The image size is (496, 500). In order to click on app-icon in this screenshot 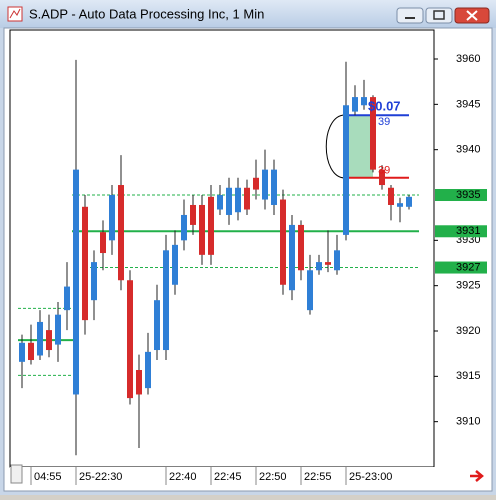, I will do `click(15, 14)`.